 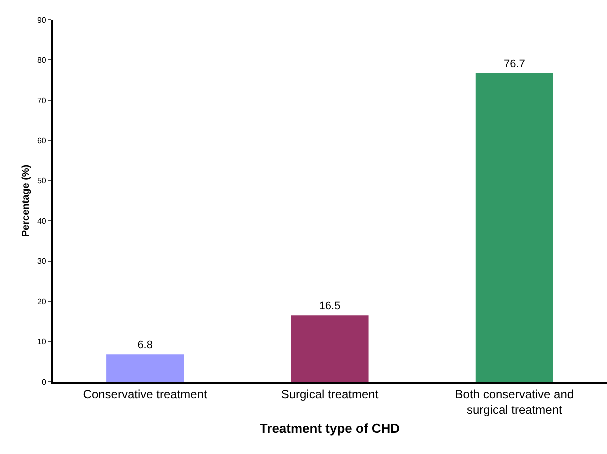 What do you see at coordinates (42, 301) in the screenshot?
I see `y-tick-label: 20` at bounding box center [42, 301].